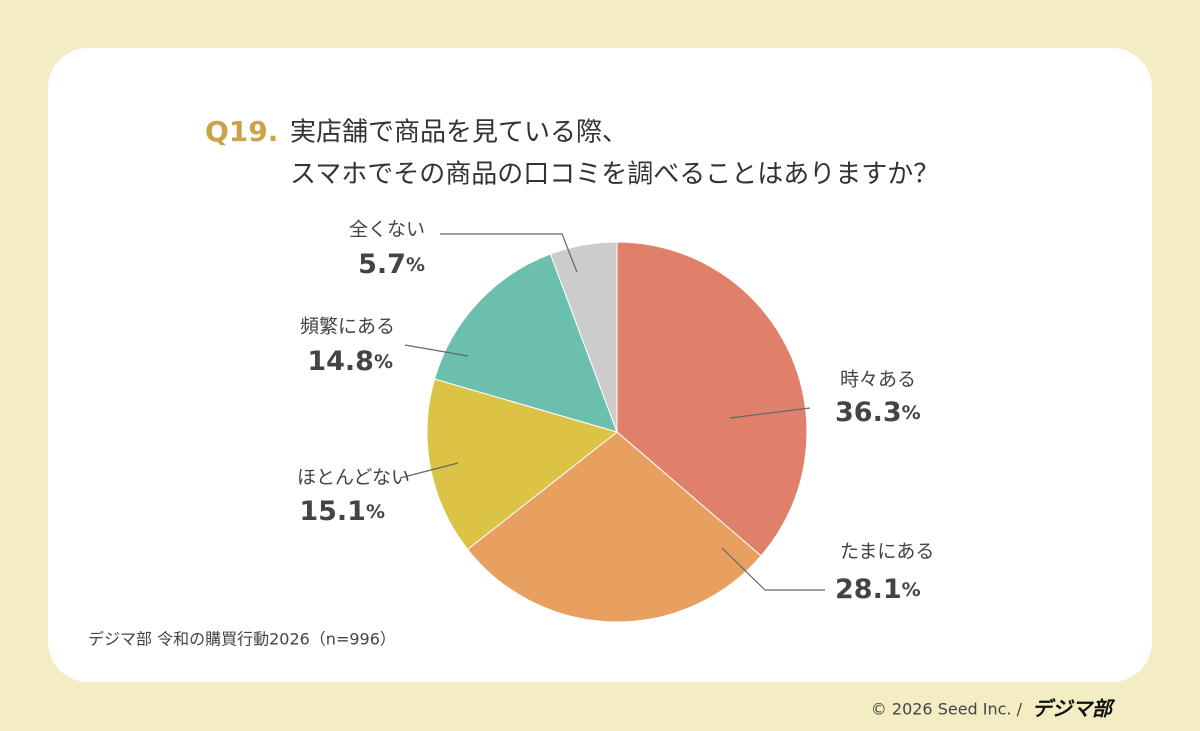 The image size is (1200, 731). I want to click on slice-label: ほとんどない, so click(353, 478).